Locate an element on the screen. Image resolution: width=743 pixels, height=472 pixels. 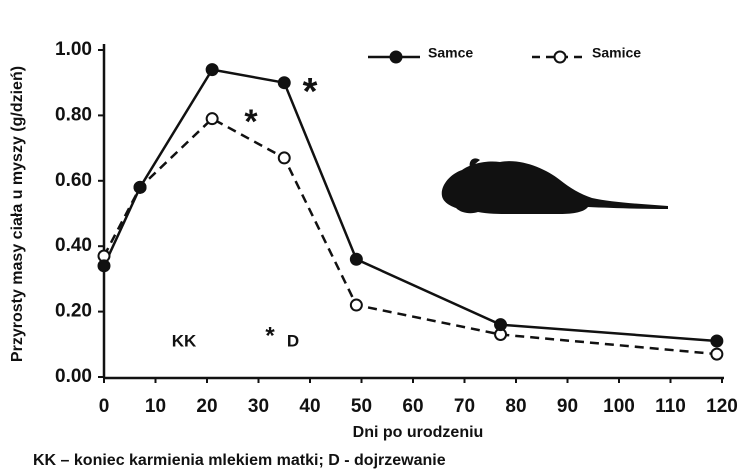
x-tick-label: 90 is located at coordinates (567, 406).